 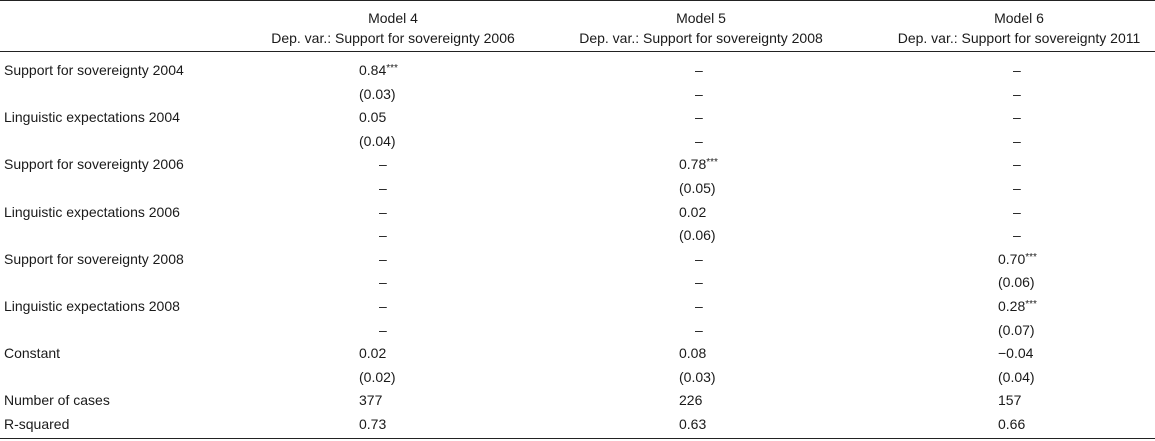 I want to click on table-cell-model-6: −0.04, so click(x=1015, y=353).